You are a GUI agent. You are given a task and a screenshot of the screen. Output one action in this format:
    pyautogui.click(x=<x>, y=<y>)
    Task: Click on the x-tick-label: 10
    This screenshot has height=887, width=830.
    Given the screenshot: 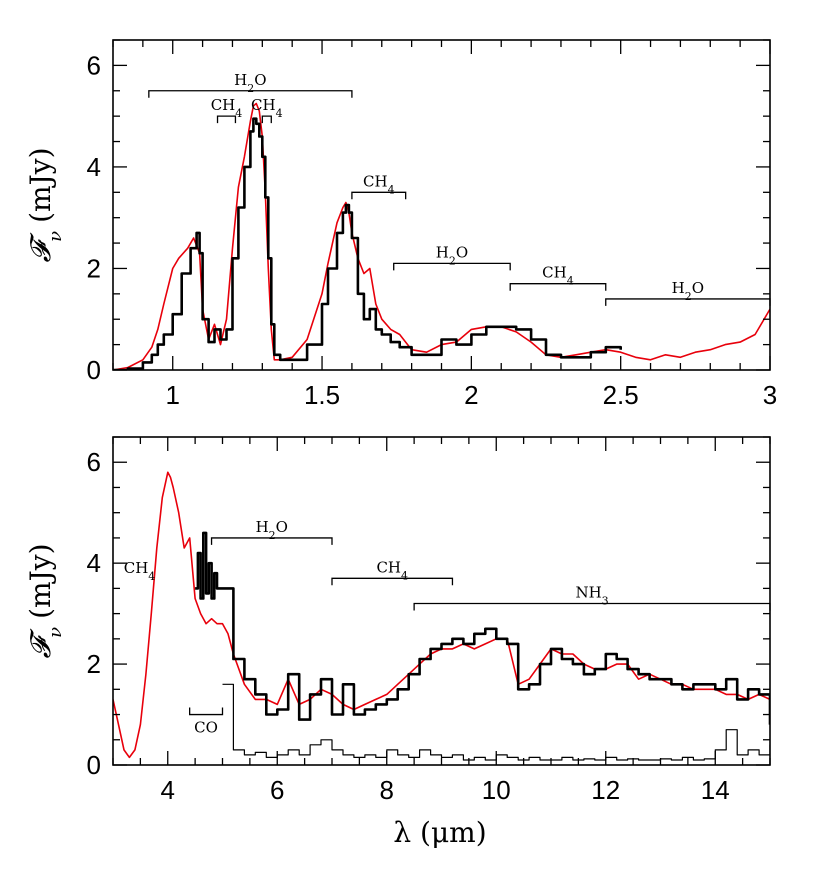 What is the action you would take?
    pyautogui.click(x=496, y=790)
    